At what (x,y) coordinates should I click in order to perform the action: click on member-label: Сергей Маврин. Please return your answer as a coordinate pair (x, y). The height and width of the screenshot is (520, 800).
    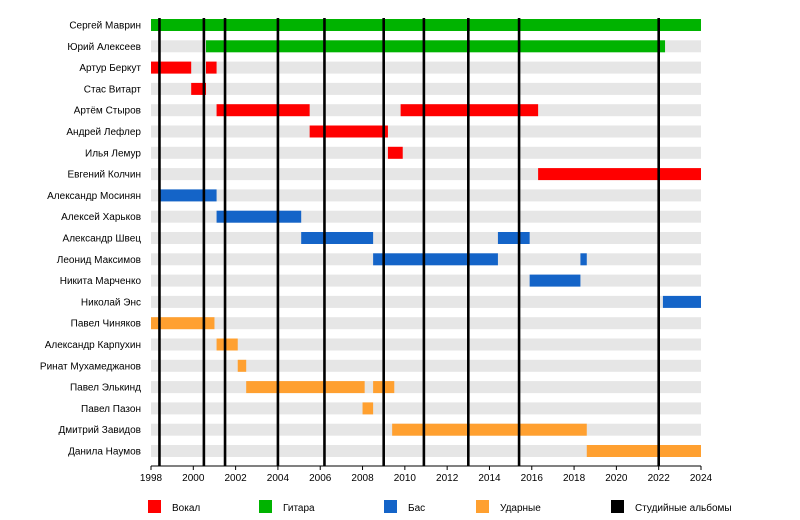
    Looking at the image, I should click on (105, 26).